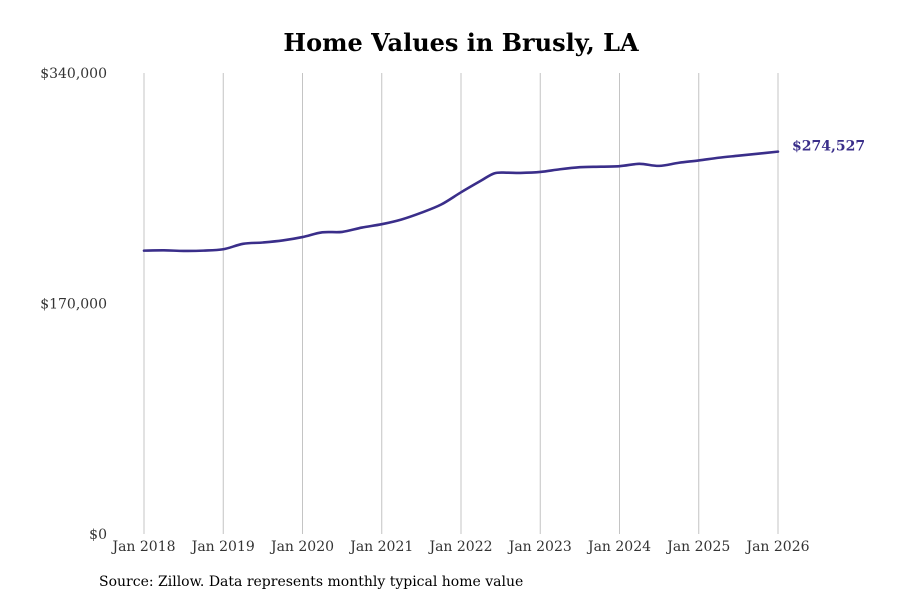 The image size is (900, 600). Describe the element at coordinates (142, 547) in the screenshot. I see `x-tick-label: Jan 2018` at that location.